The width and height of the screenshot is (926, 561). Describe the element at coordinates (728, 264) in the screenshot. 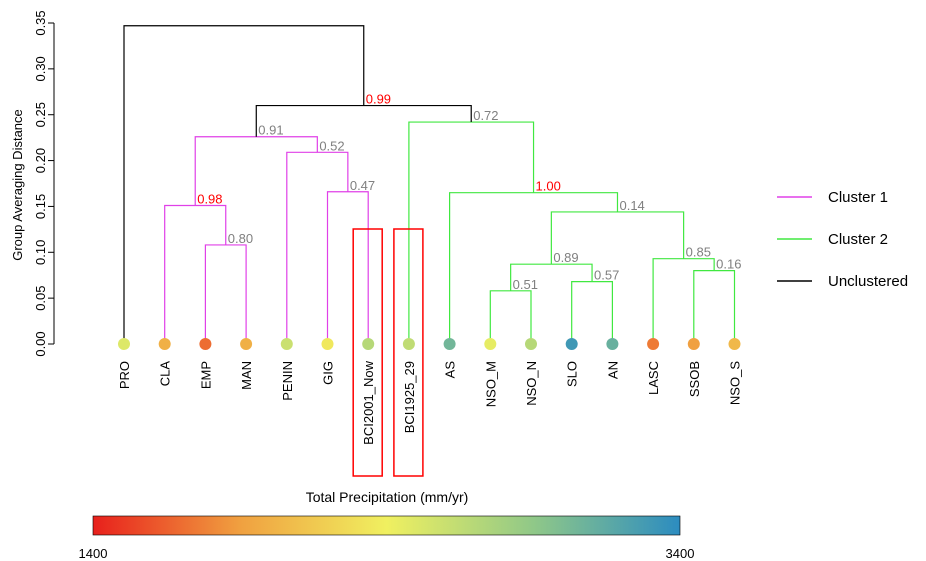

I see `merge-height-label: 0.16` at that location.